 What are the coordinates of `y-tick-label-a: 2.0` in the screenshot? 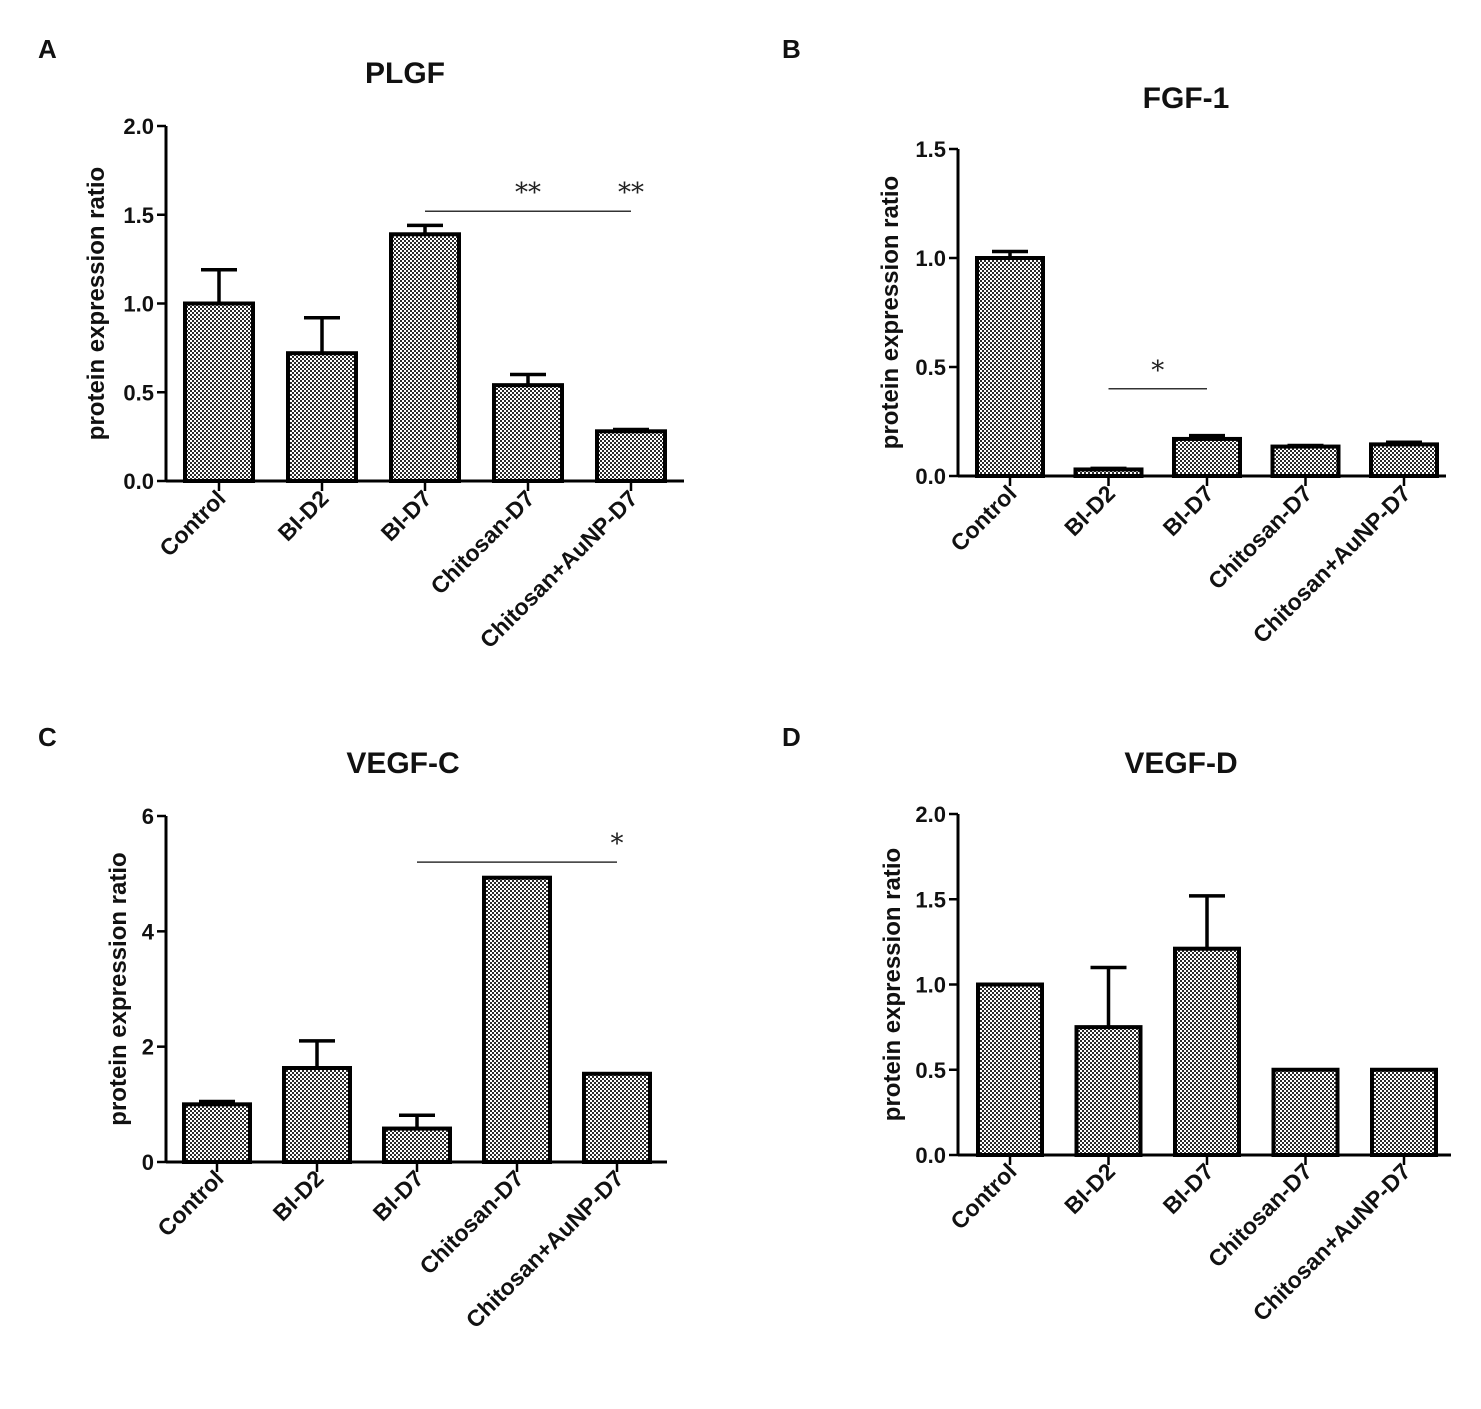 It's located at (138, 126).